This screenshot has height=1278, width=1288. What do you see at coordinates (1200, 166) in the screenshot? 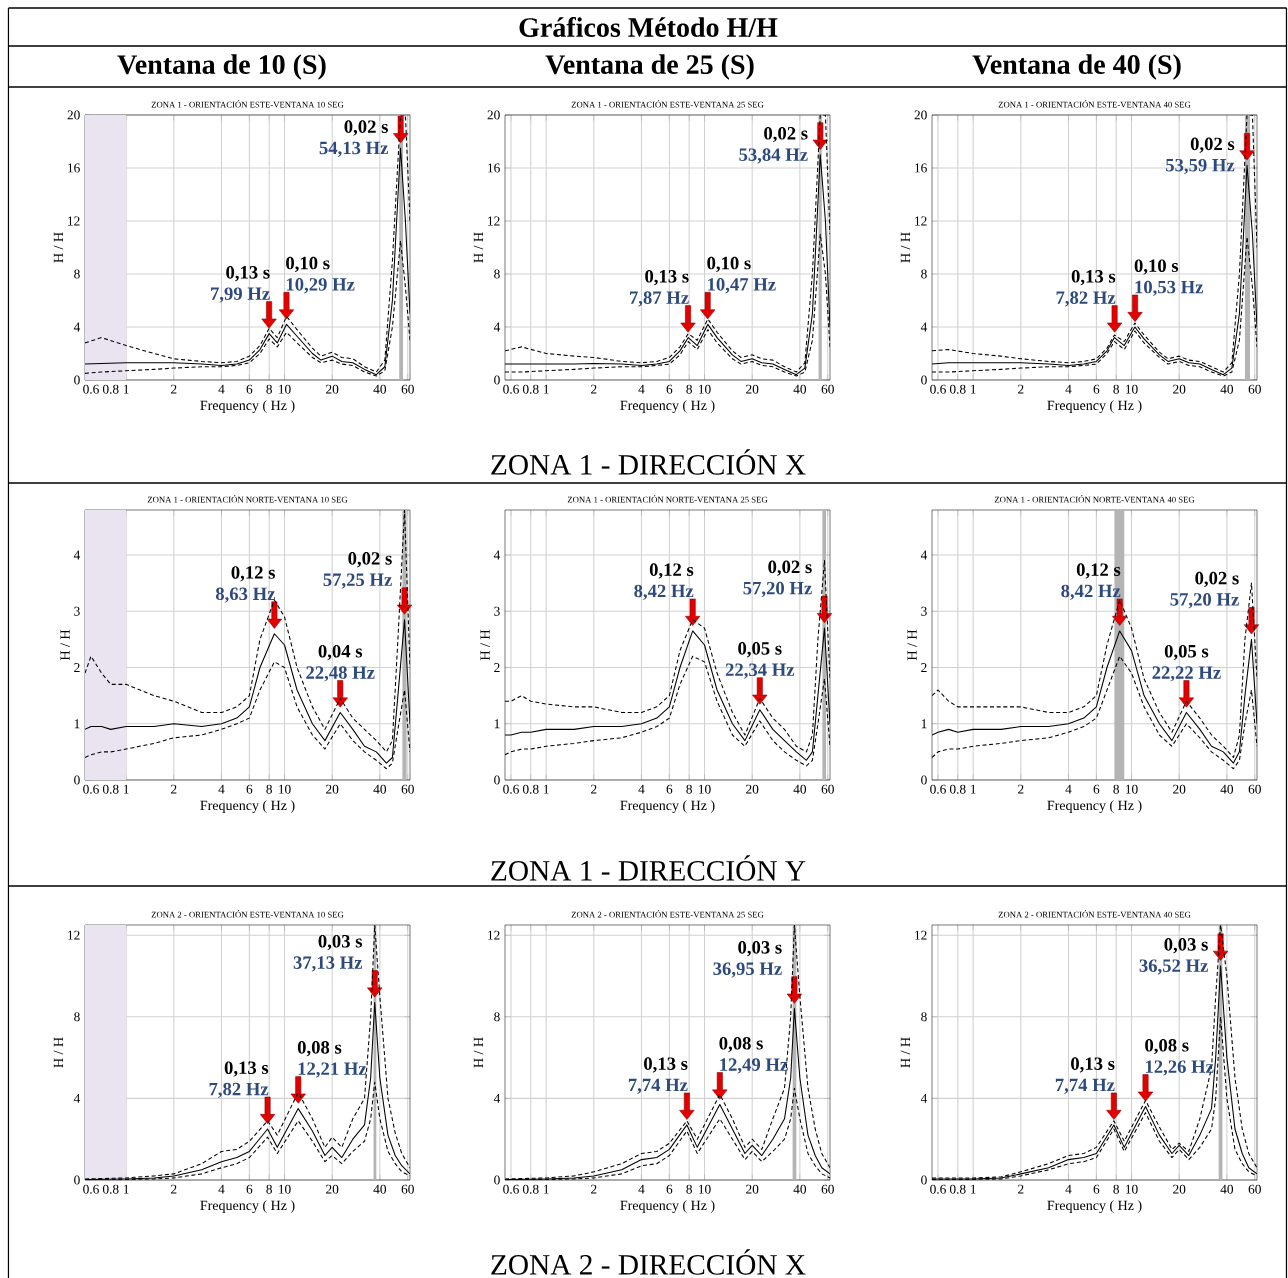
I see `annotation: 53,59 Hz` at bounding box center [1200, 166].